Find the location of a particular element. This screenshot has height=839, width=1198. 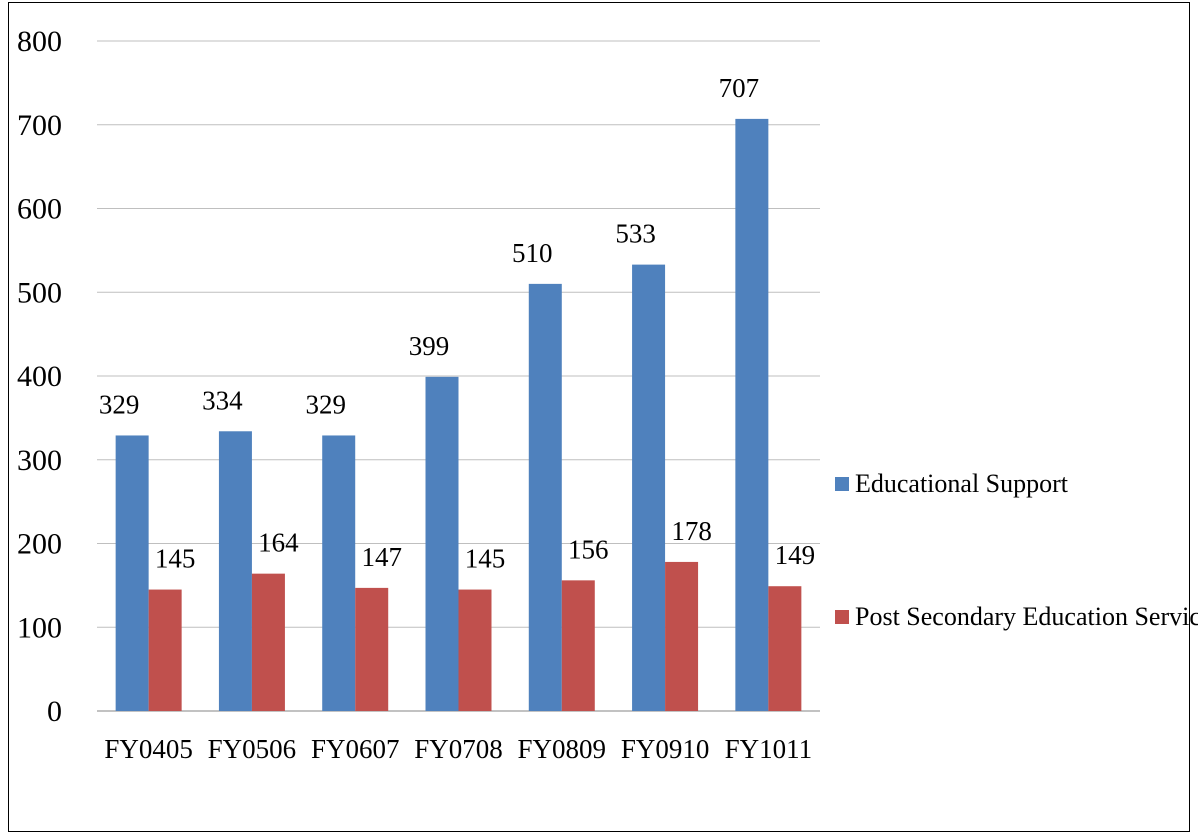

x-category-label: FY0708 is located at coordinates (458, 749).